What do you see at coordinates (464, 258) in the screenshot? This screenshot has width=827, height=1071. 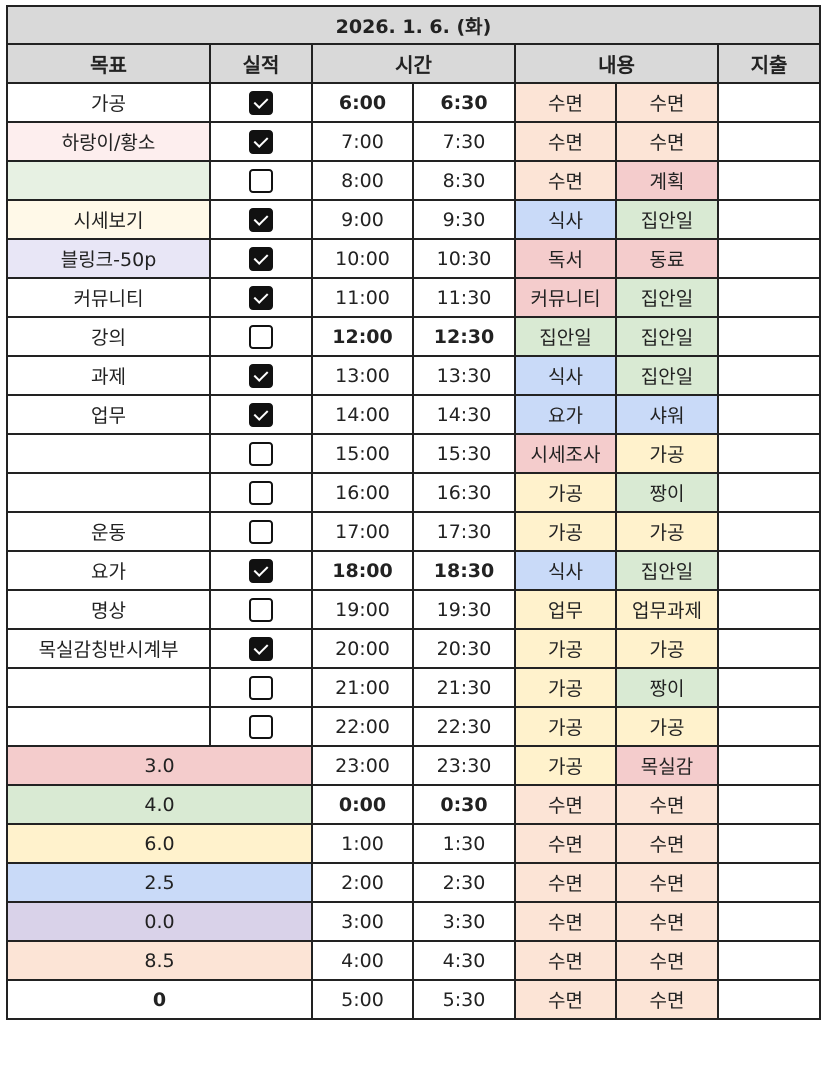 I see `time-end: 10:30` at bounding box center [464, 258].